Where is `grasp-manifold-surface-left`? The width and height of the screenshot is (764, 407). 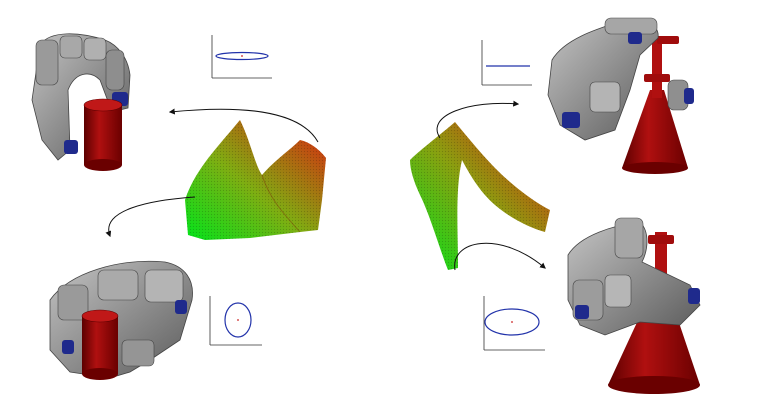
grasp-manifold-surface-left is located at coordinates (255, 180).